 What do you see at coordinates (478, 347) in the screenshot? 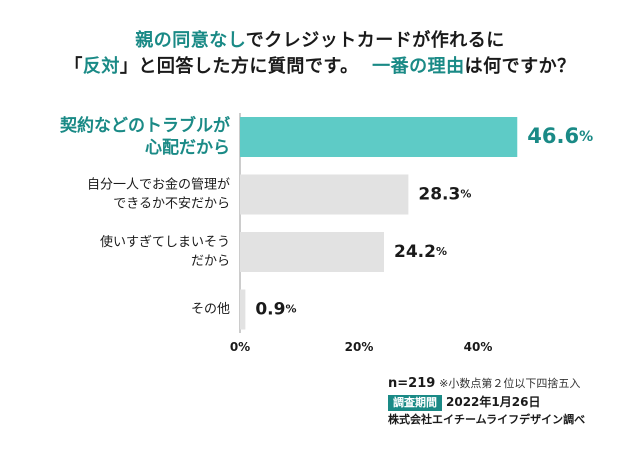
I see `x-tick-label-2: 40%` at bounding box center [478, 347].